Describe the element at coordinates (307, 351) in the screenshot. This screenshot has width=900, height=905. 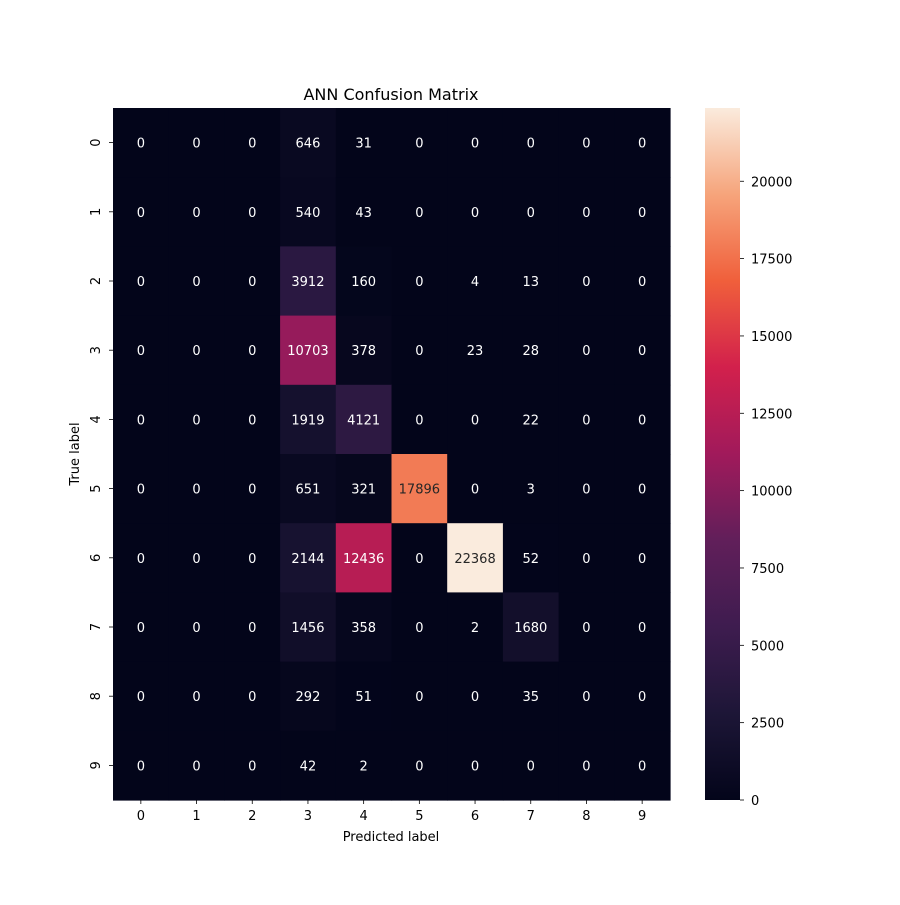
I see `cell-value-label: 10703` at that location.